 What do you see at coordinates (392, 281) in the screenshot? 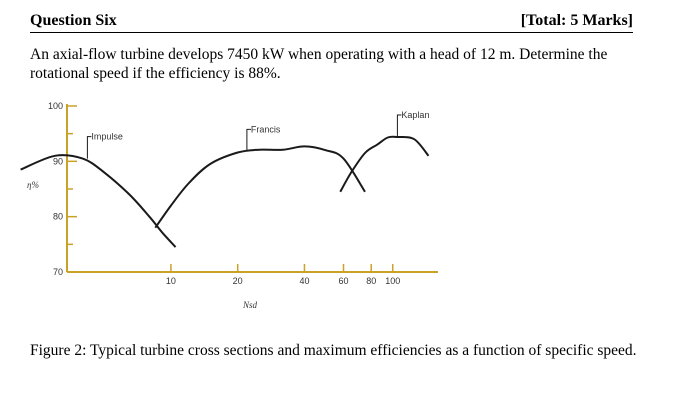
I see `x-tick-label: 100` at bounding box center [392, 281].